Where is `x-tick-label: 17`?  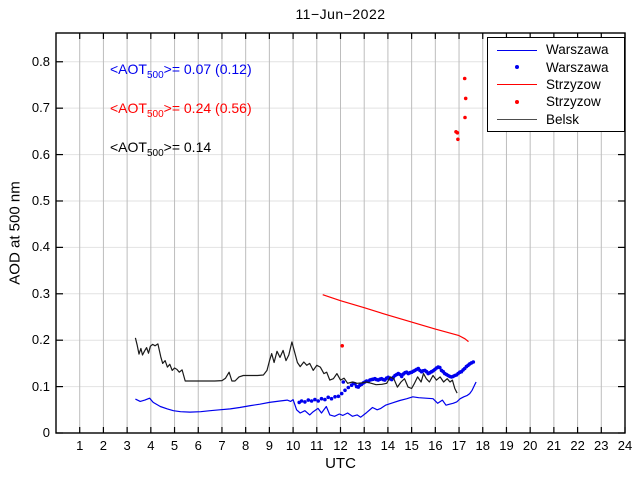
x-tick-label: 17 is located at coordinates (459, 445).